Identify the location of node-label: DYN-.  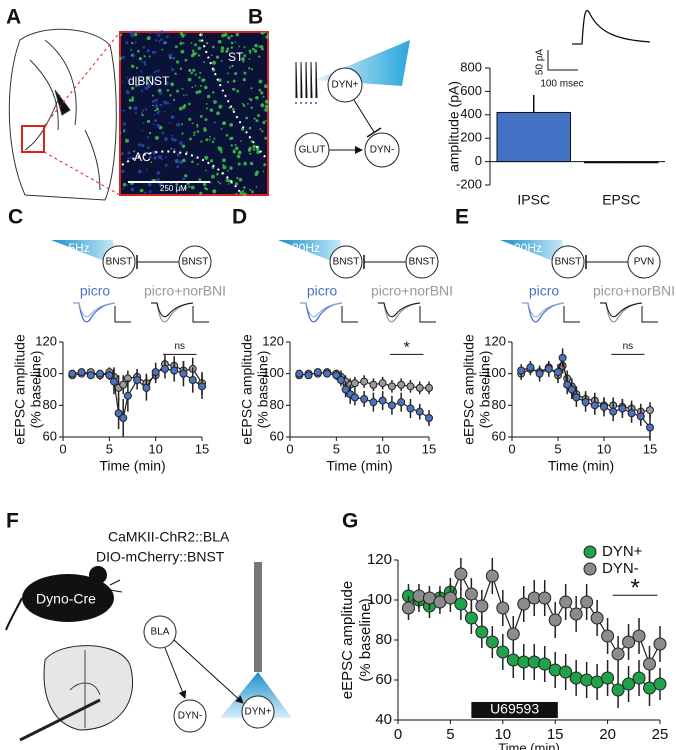
(382, 150).